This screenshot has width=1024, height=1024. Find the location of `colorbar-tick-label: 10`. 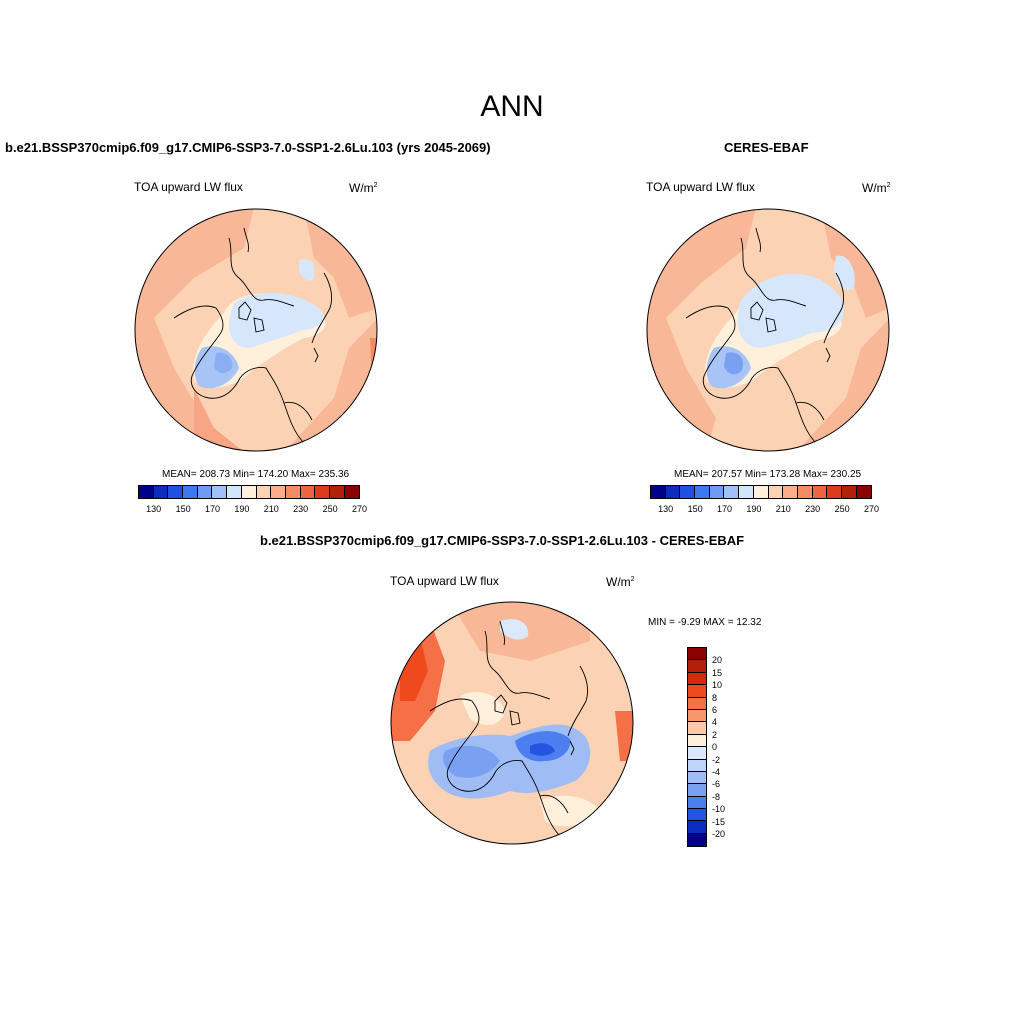

colorbar-tick-label: 10 is located at coordinates (717, 685).